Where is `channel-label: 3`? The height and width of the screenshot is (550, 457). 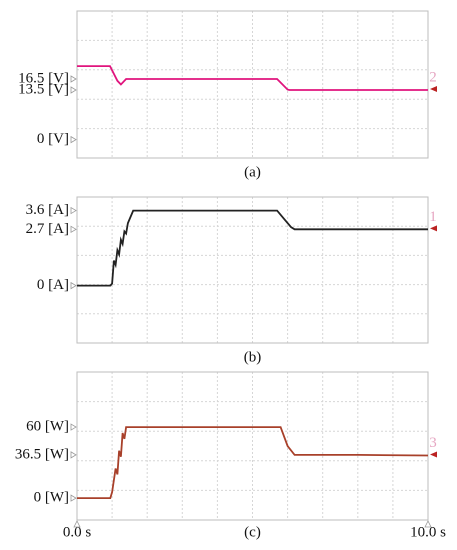 channel-label: 3 is located at coordinates (433, 443).